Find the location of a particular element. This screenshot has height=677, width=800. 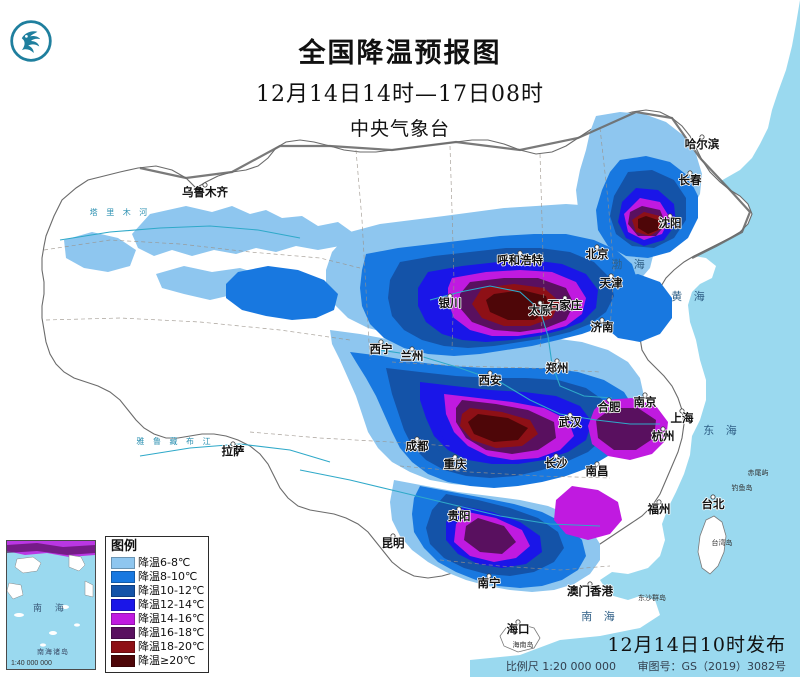

city-label: 银川 is located at coordinates (450, 303).